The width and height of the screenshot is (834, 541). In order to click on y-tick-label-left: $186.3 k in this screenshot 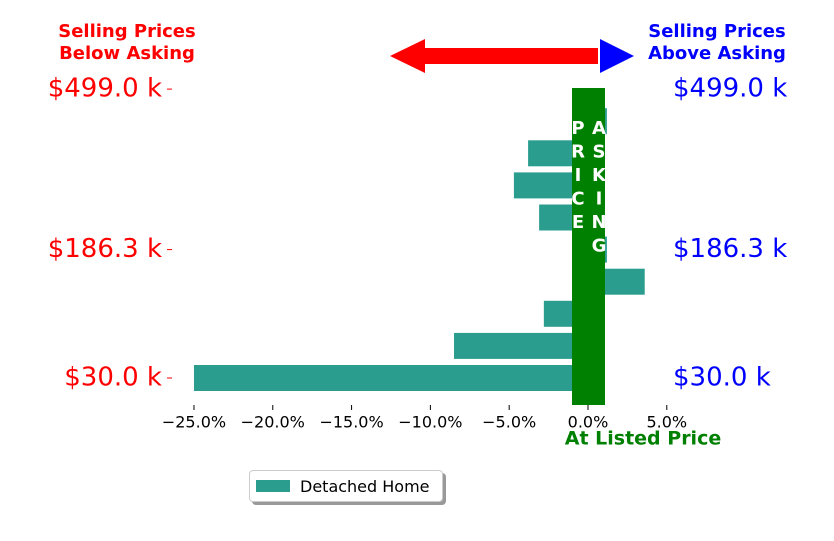, I will do `click(105, 249)`.